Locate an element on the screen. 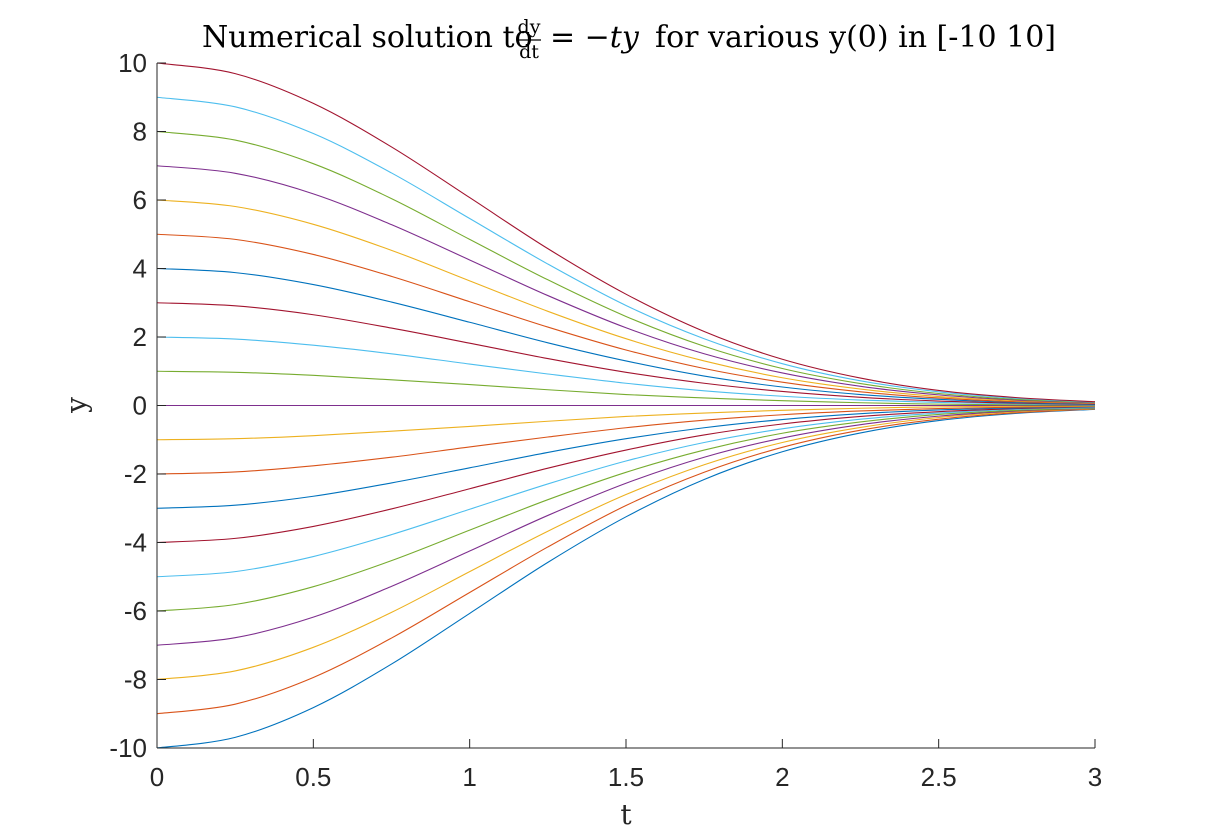 This screenshot has width=1210, height=840. y-tick-label: -10 is located at coordinates (128, 748).